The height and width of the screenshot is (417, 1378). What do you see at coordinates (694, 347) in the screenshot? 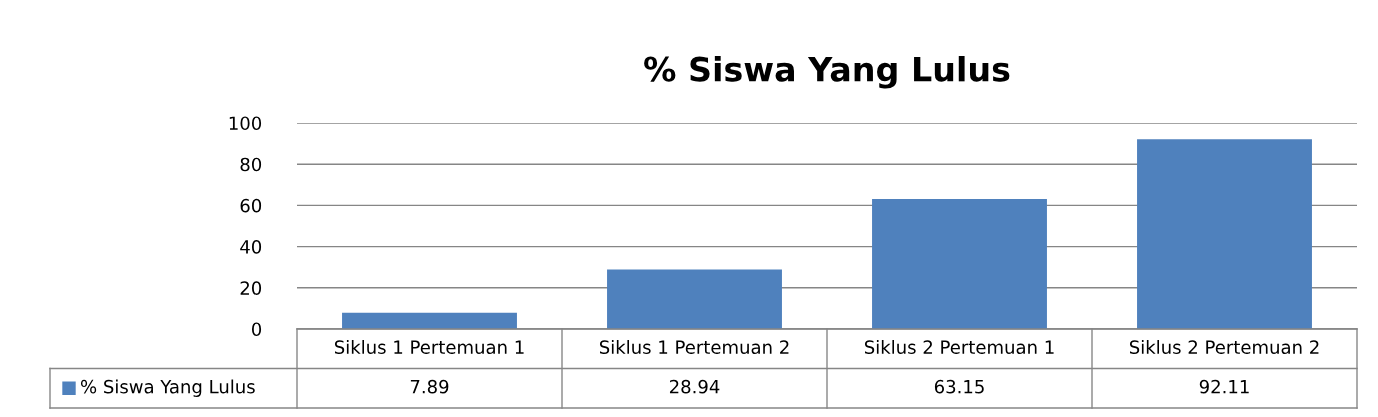
I see `x-tick-label: Siklus 1 Pertemuan 2` at bounding box center [694, 347].